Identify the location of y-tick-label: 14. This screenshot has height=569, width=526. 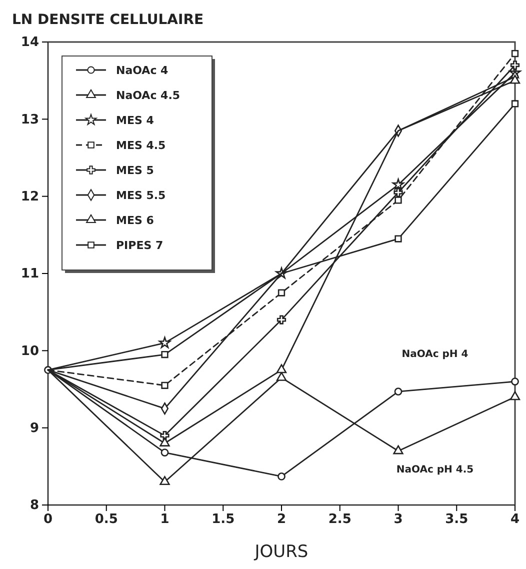
(29, 42).